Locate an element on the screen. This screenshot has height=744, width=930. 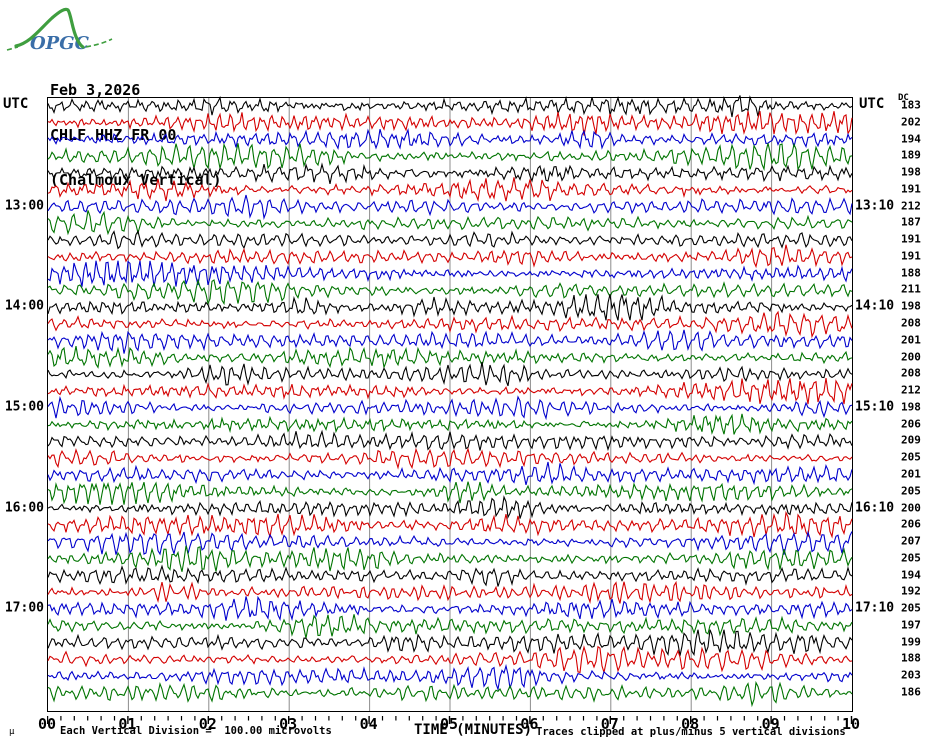
header-channel: CHLF HHZ FR 00 is located at coordinates (113, 135).